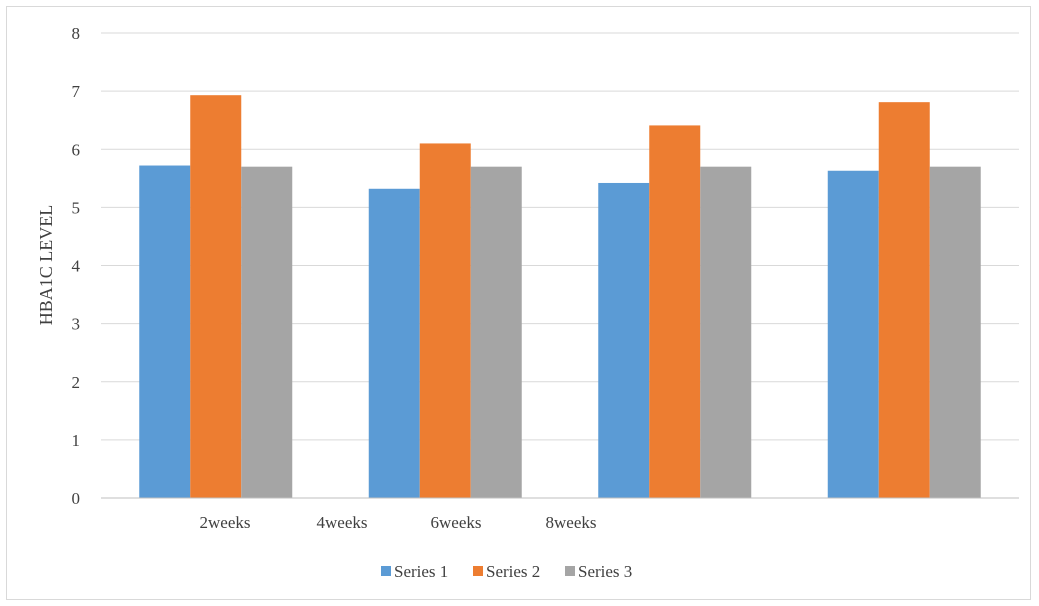 The image size is (1039, 606). I want to click on y-tick-label: 8, so click(76, 33).